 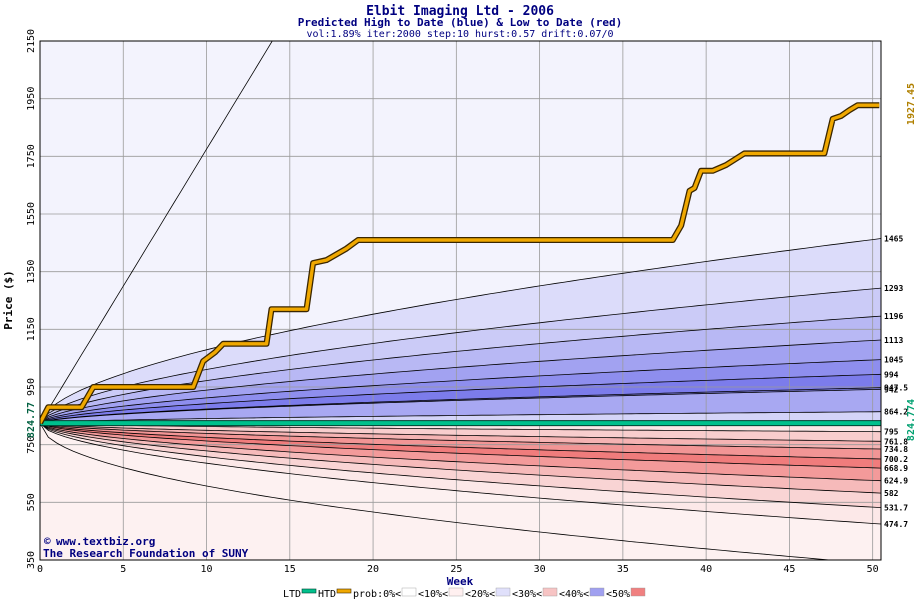 I want to click on y-tick-label-1: 550, so click(x=31, y=502).